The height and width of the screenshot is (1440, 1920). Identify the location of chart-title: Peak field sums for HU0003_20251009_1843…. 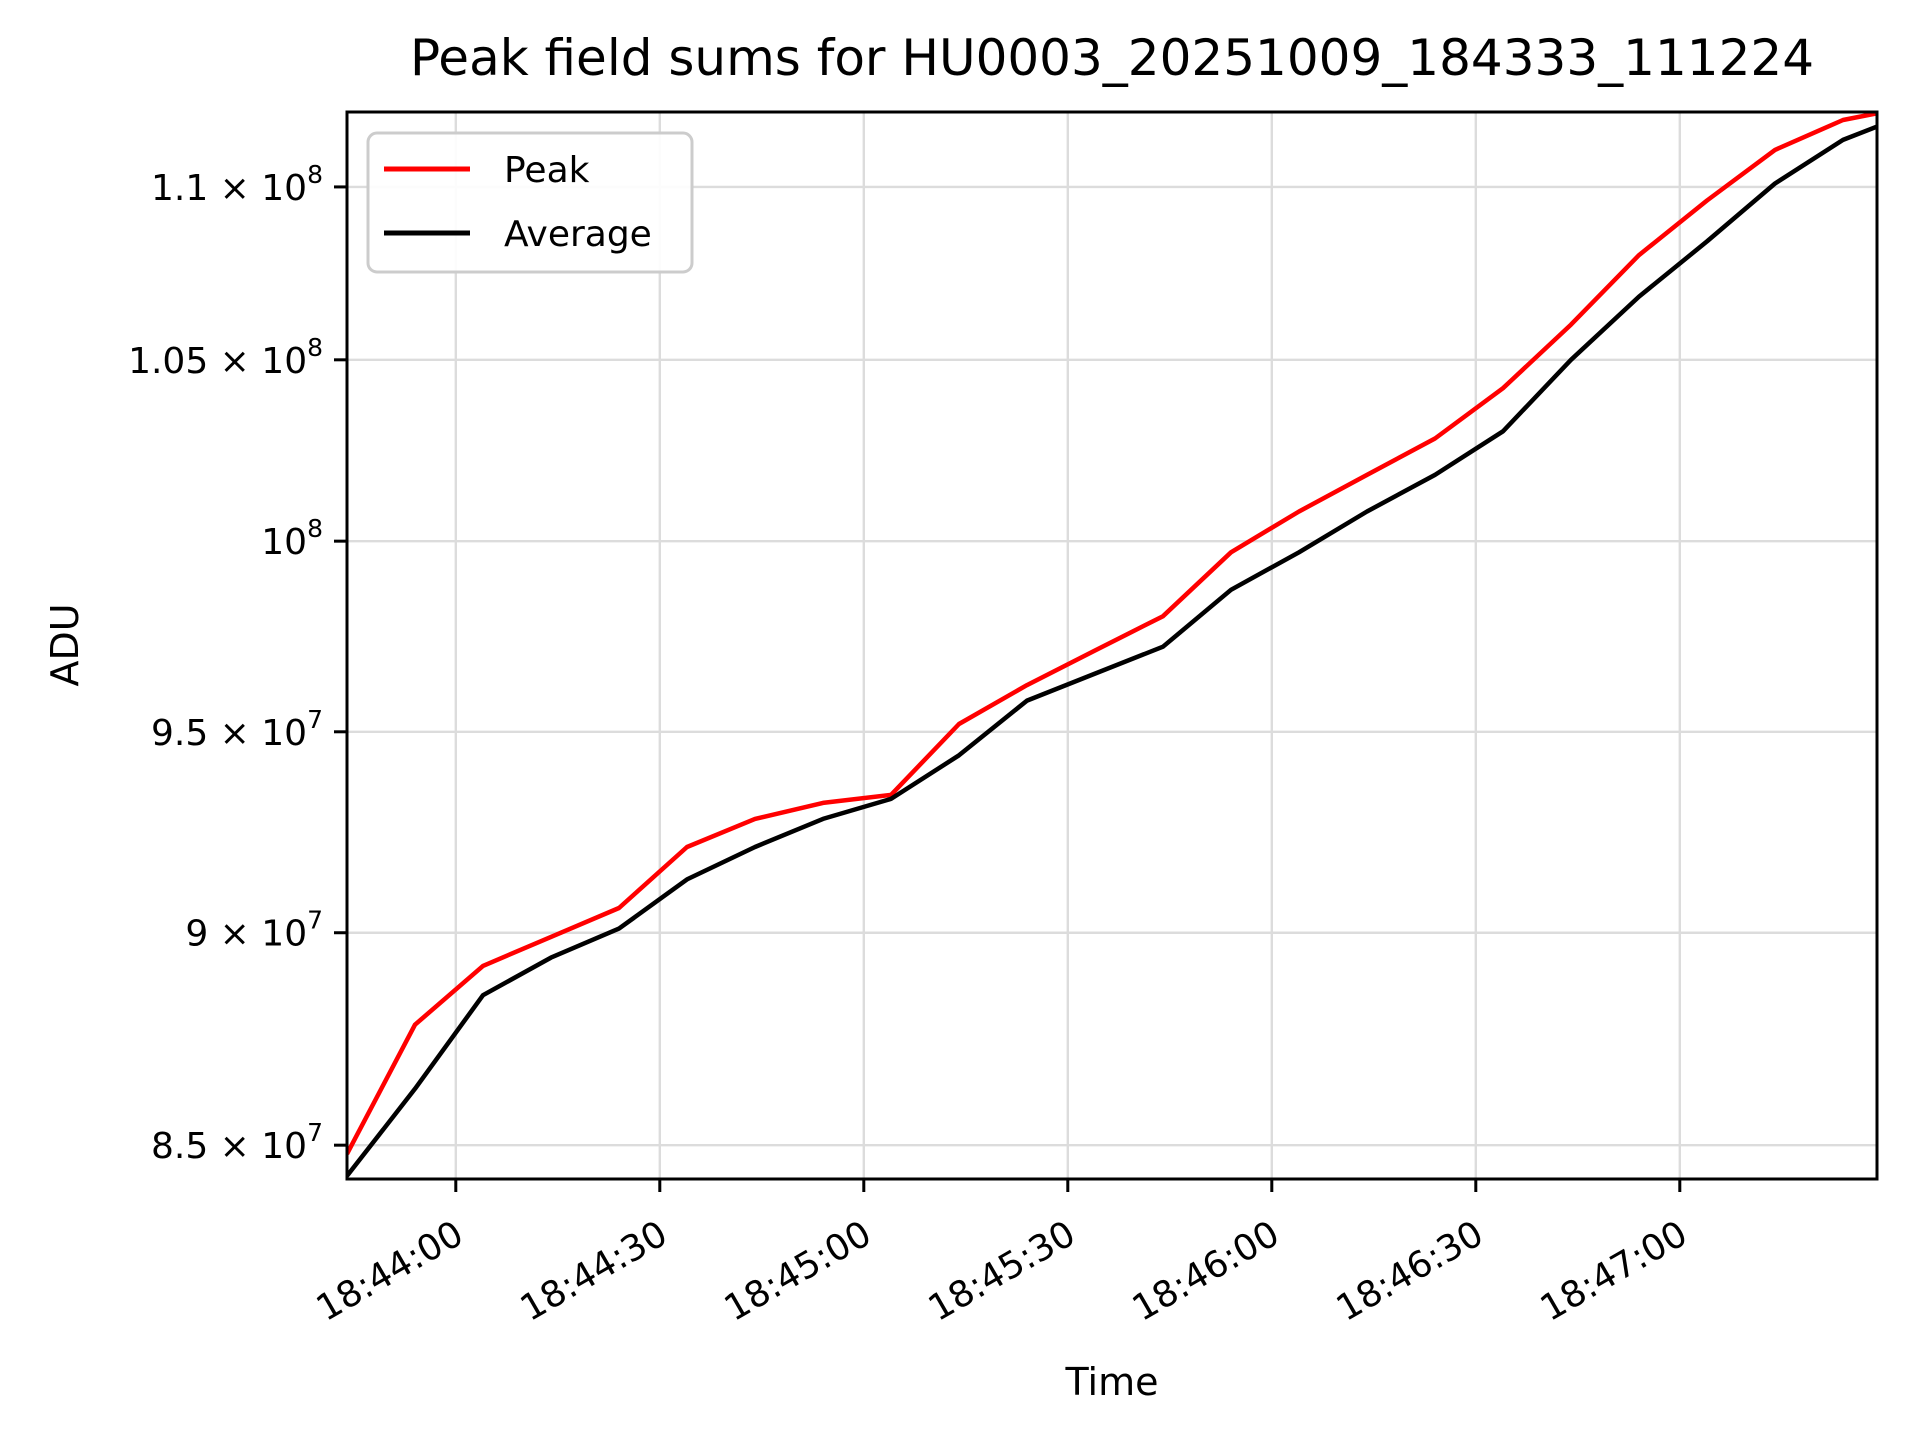
(1112, 58).